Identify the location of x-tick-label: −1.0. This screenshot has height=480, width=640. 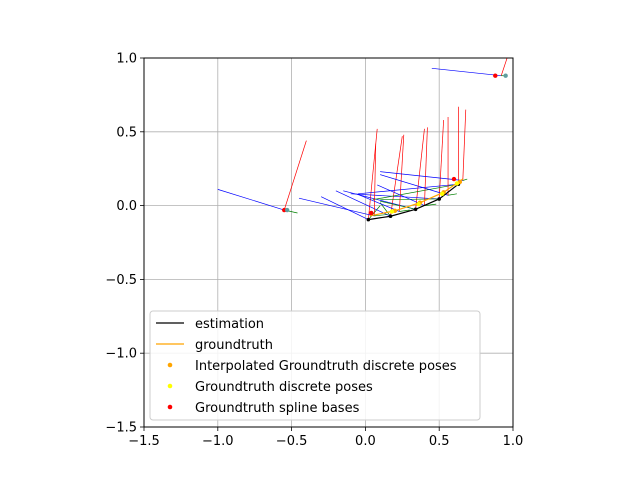
(218, 441).